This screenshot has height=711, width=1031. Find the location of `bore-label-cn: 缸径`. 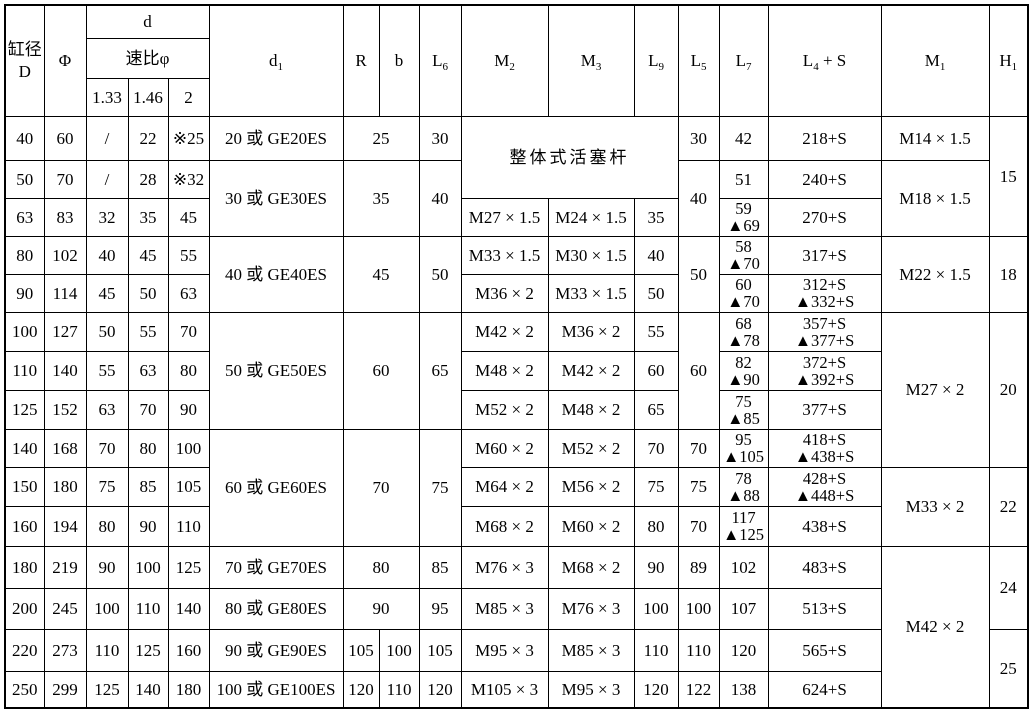

bore-label-cn: 缸径 is located at coordinates (24, 49).